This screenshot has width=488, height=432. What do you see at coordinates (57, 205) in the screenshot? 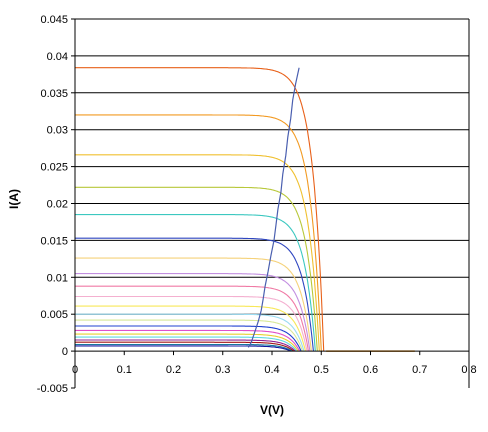
I see `y-tick-label: 0.02` at bounding box center [57, 205].